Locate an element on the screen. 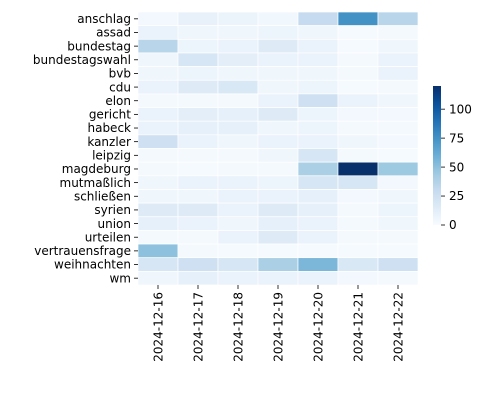 The width and height of the screenshot is (500, 400). heatmap-cell-schließen-2024-12-17 is located at coordinates (198, 196).